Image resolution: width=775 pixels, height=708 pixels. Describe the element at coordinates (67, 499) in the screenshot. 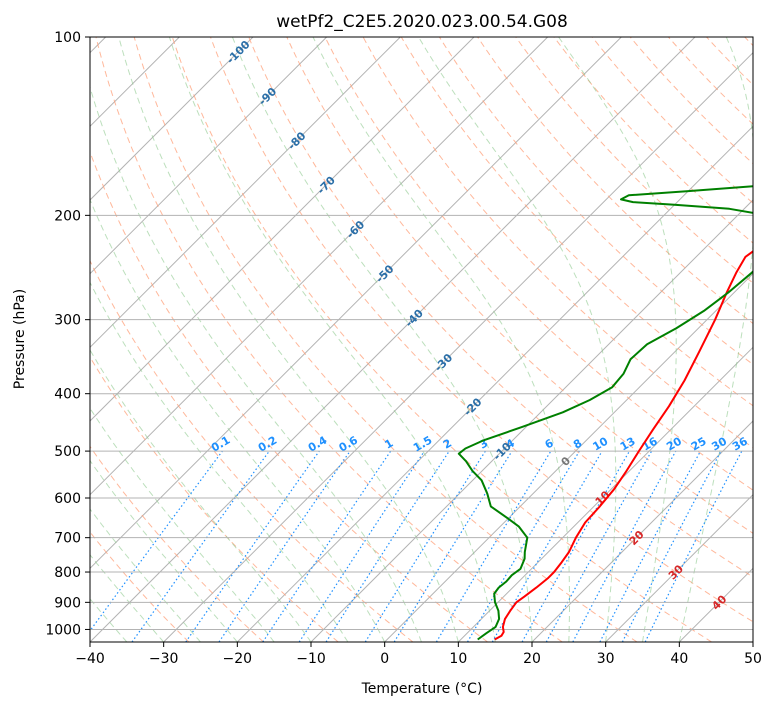

I see `y-tick-label: 600` at that location.